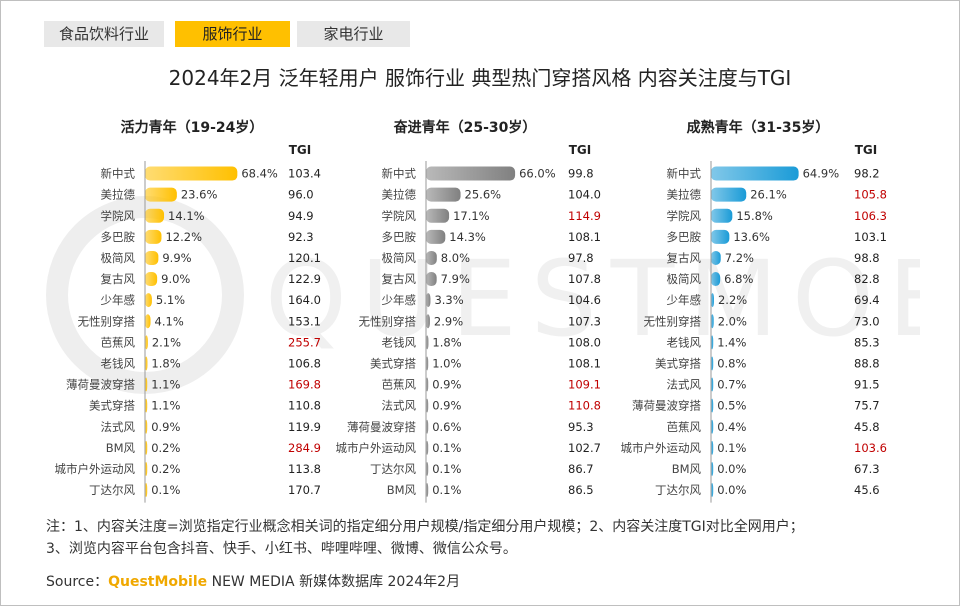 This screenshot has width=960, height=606. Describe the element at coordinates (584, 448) in the screenshot. I see `tgi-value: 102.7` at that location.